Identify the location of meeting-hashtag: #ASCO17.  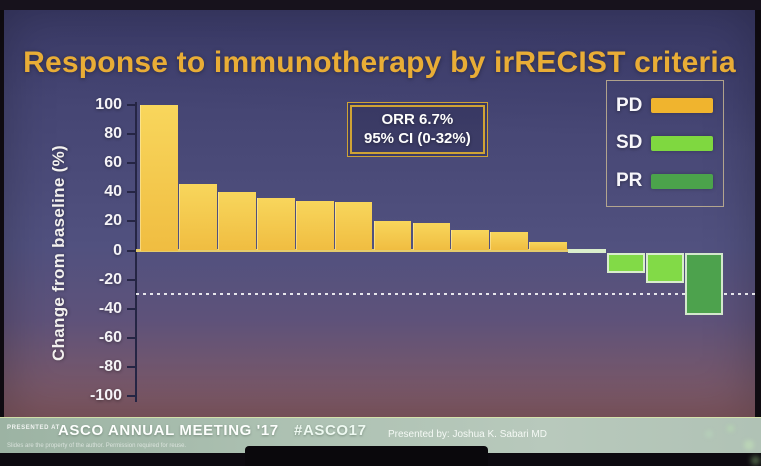
(330, 430).